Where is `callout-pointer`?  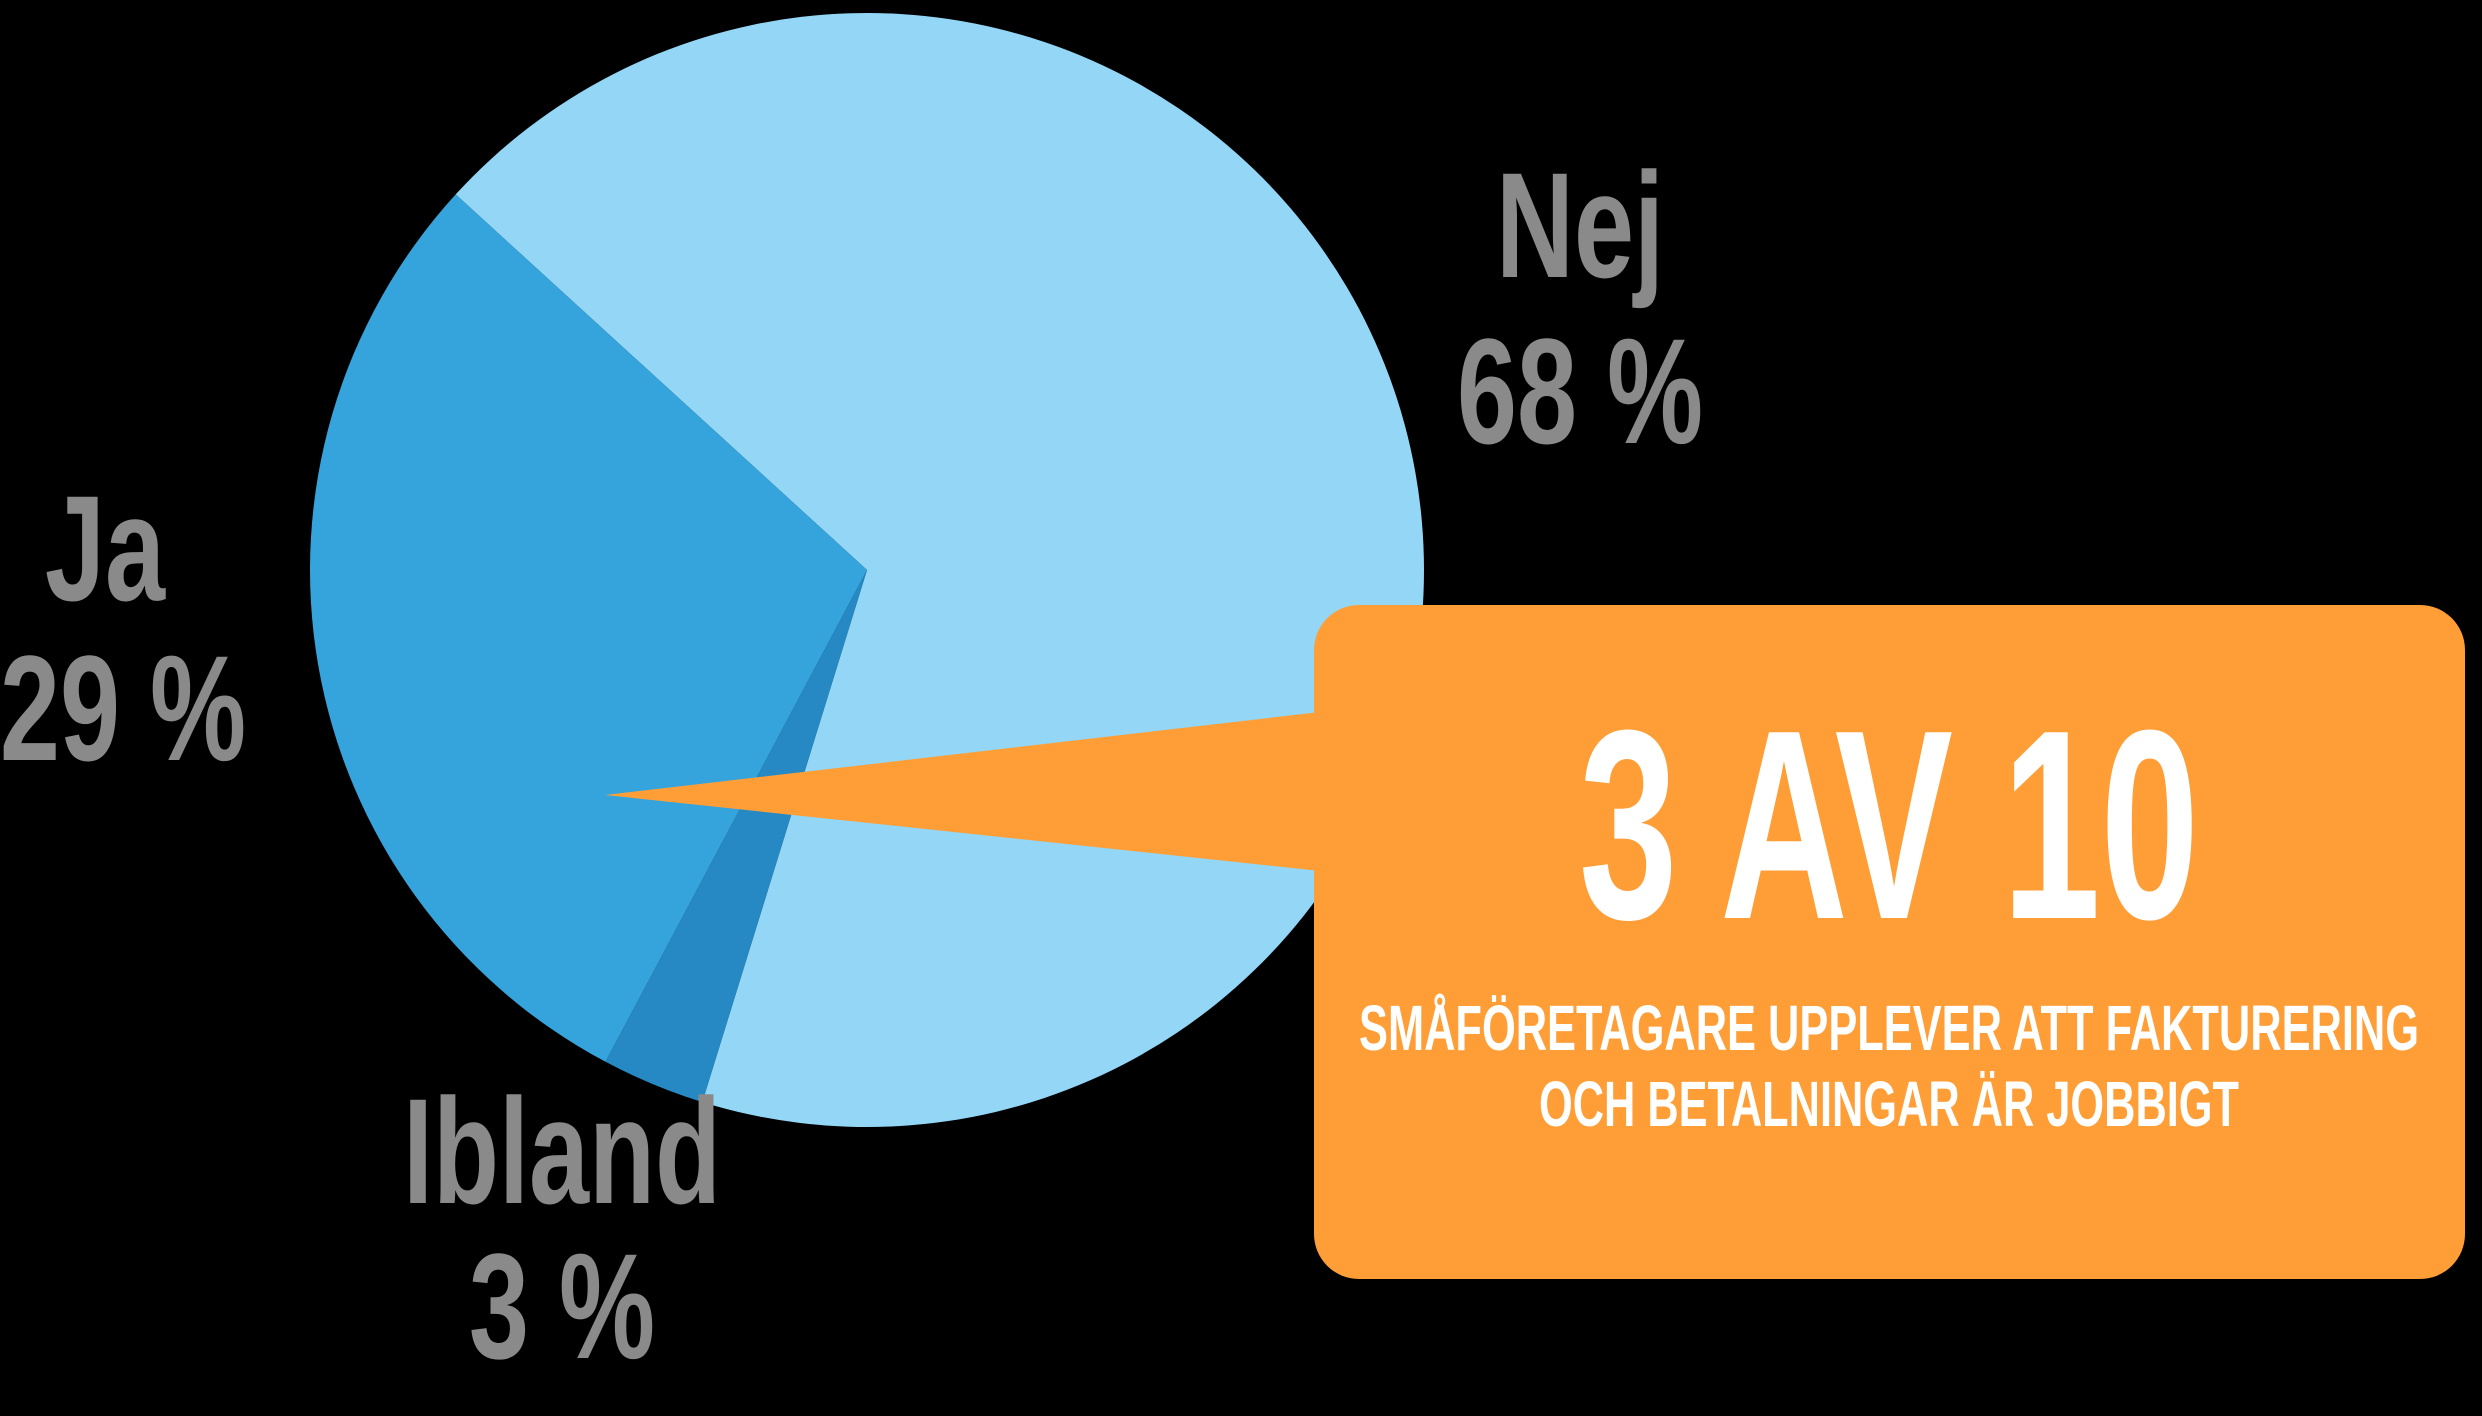 callout-pointer is located at coordinates (962, 791).